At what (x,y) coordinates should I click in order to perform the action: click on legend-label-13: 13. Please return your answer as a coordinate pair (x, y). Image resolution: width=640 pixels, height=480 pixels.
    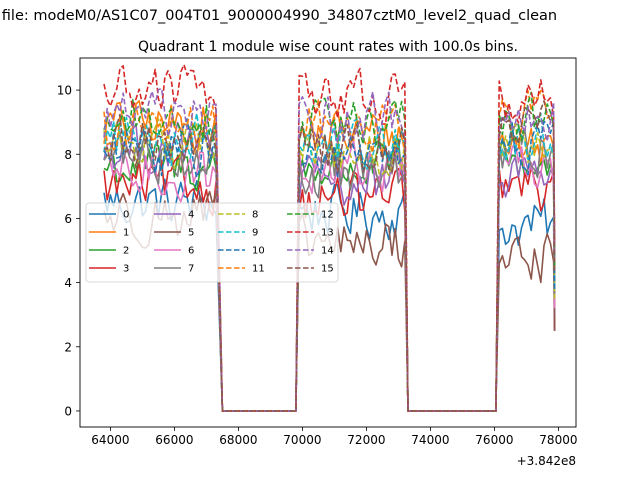
    Looking at the image, I should click on (327, 233).